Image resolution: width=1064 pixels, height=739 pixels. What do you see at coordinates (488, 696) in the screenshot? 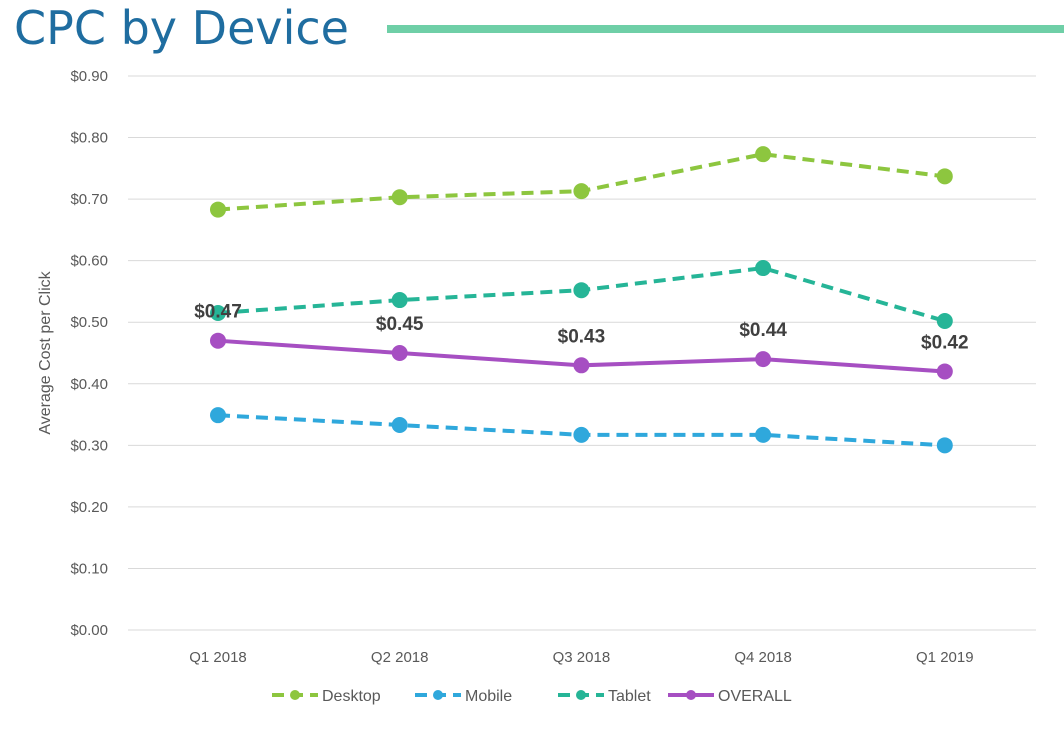
I see `legend-label: Mobile` at bounding box center [488, 696].